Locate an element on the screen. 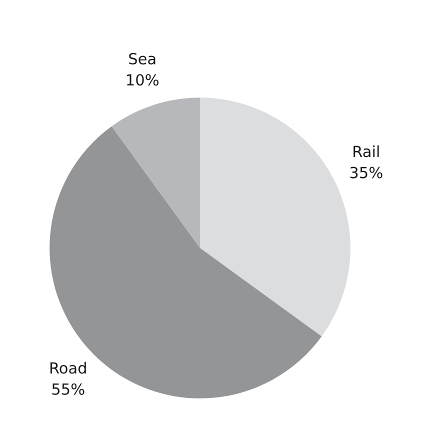  slice-label: Sea is located at coordinates (142, 58).